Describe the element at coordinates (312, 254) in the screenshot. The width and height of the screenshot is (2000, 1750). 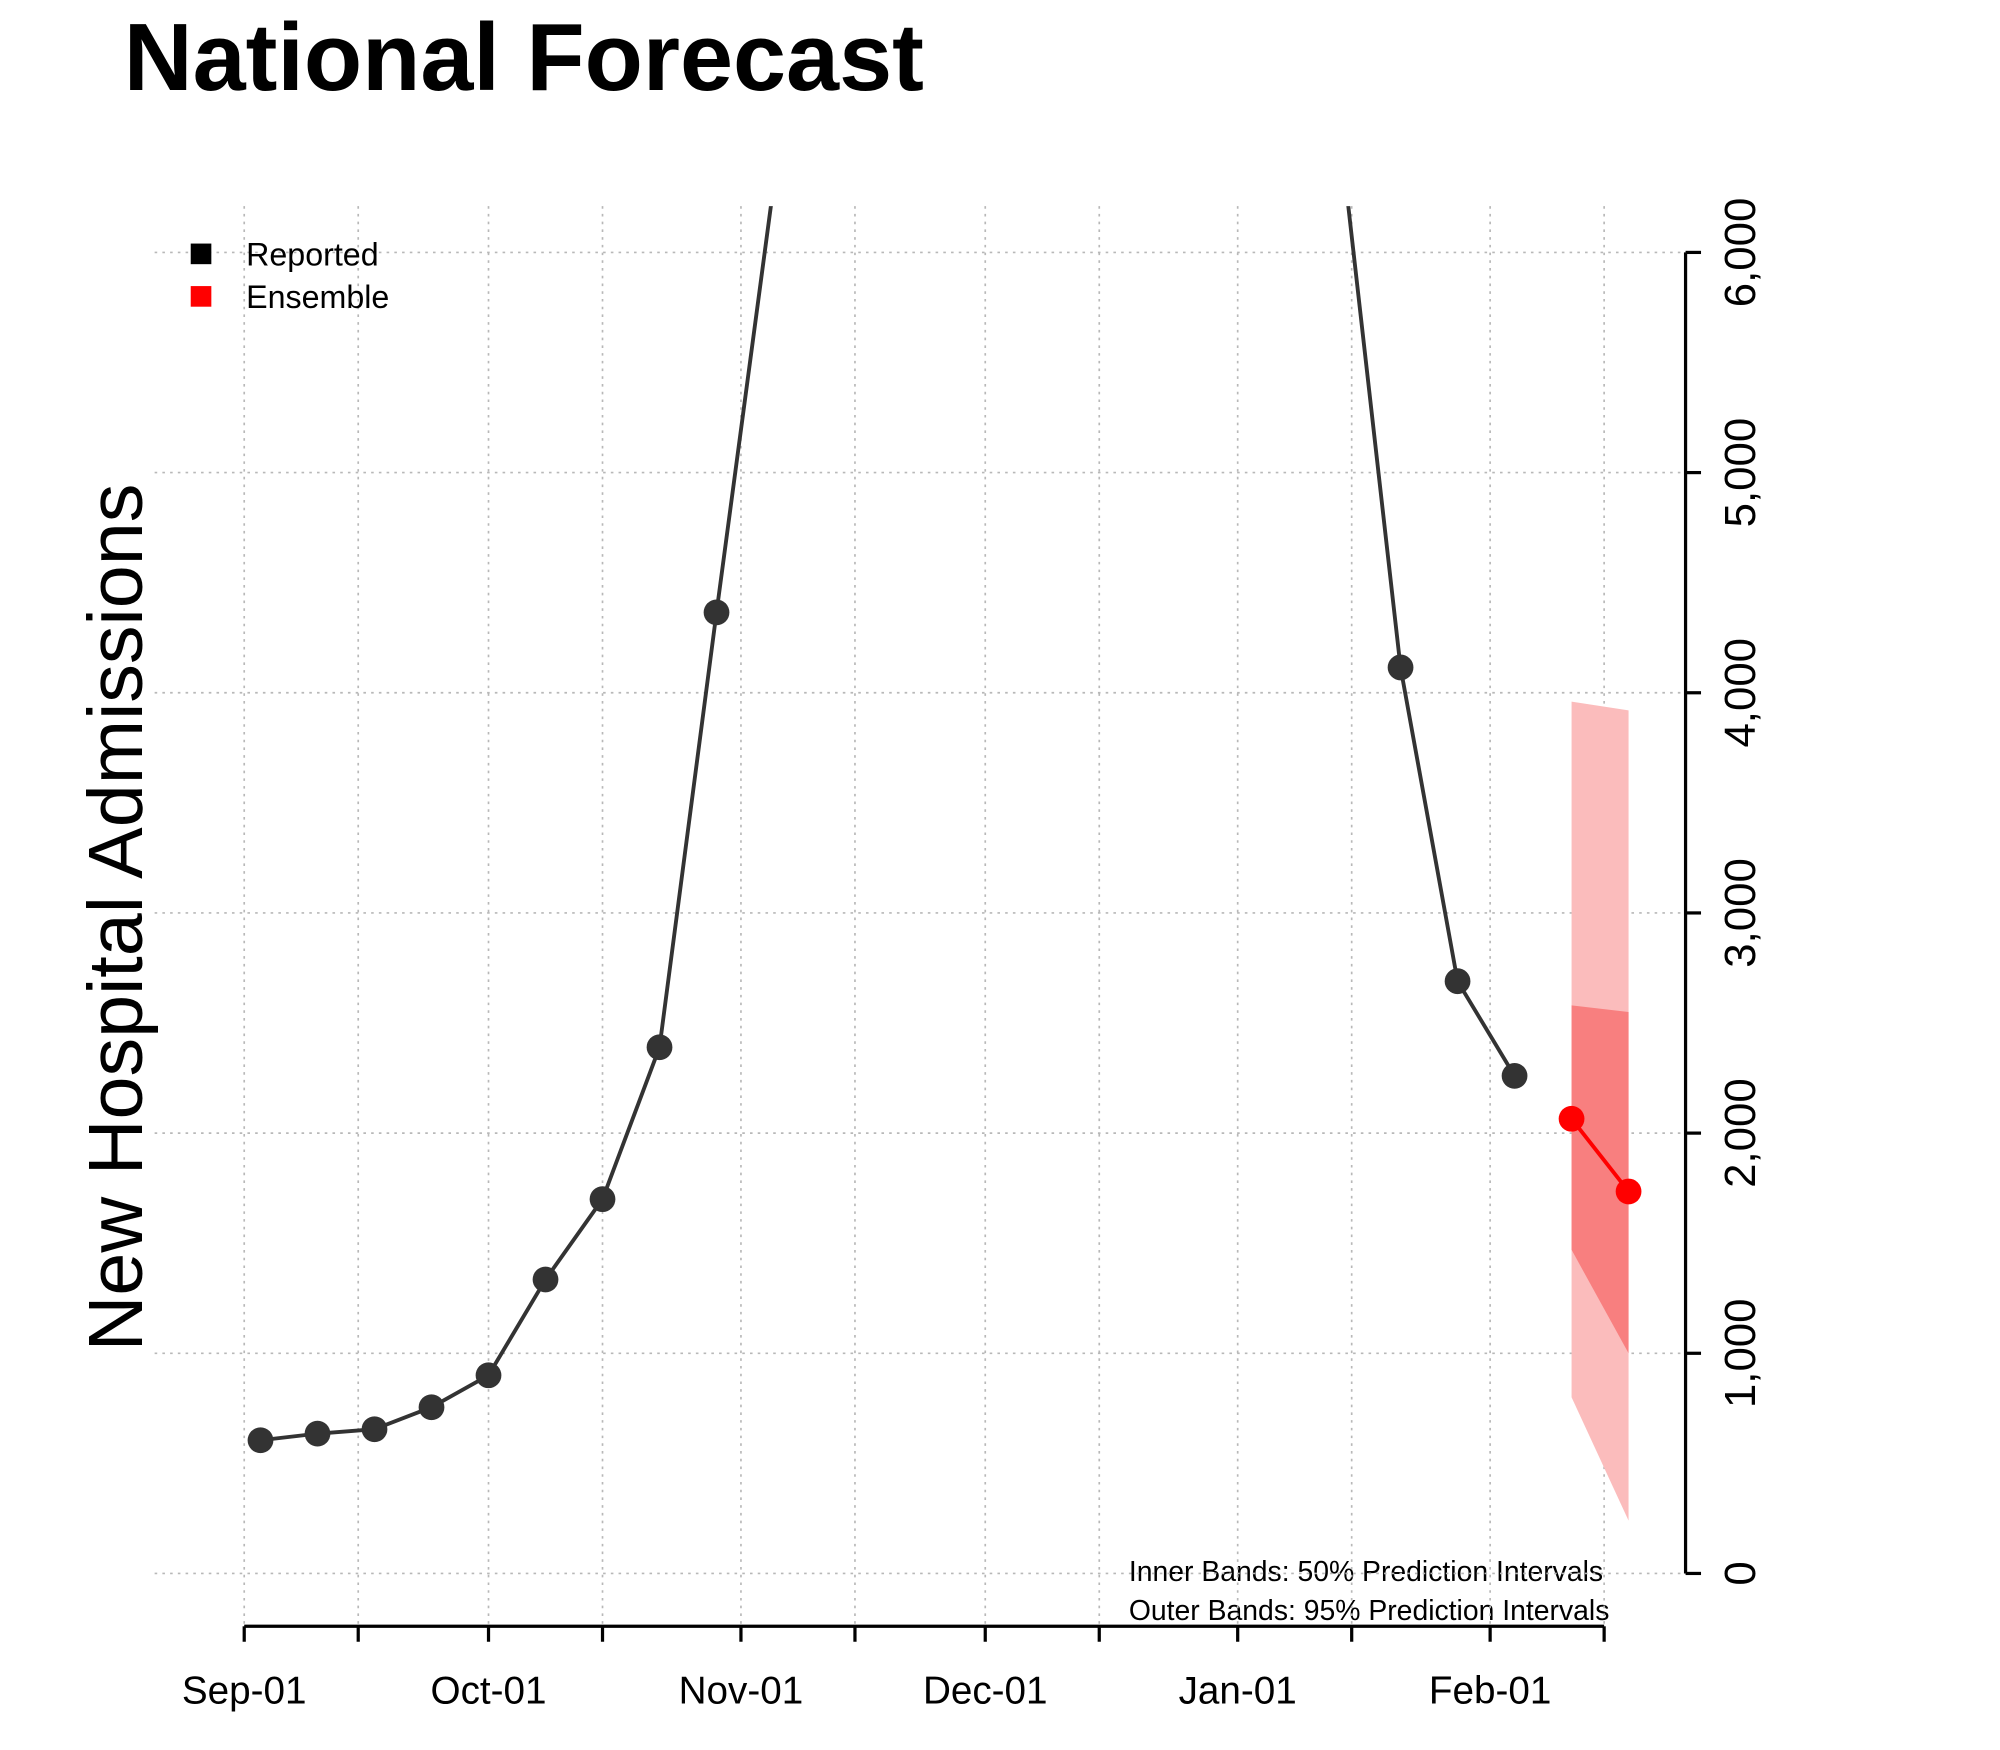
I see `legend-label: Reported` at that location.